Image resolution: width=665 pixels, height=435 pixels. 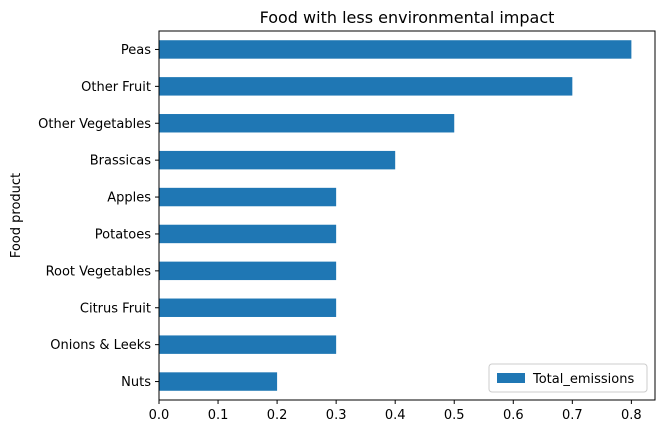 What do you see at coordinates (277, 415) in the screenshot?
I see `x-tick-label: 0.2` at bounding box center [277, 415].